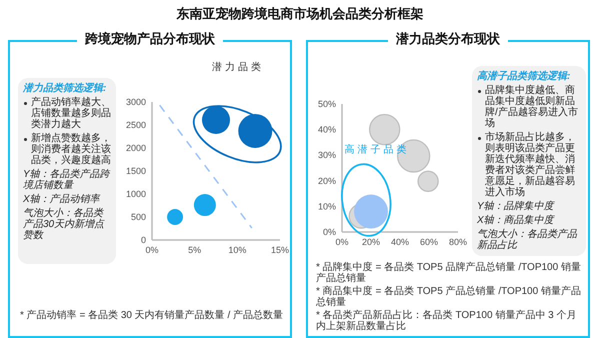  What do you see at coordinates (136, 125) in the screenshot?
I see `y-tick-label: 2500` at bounding box center [136, 125].